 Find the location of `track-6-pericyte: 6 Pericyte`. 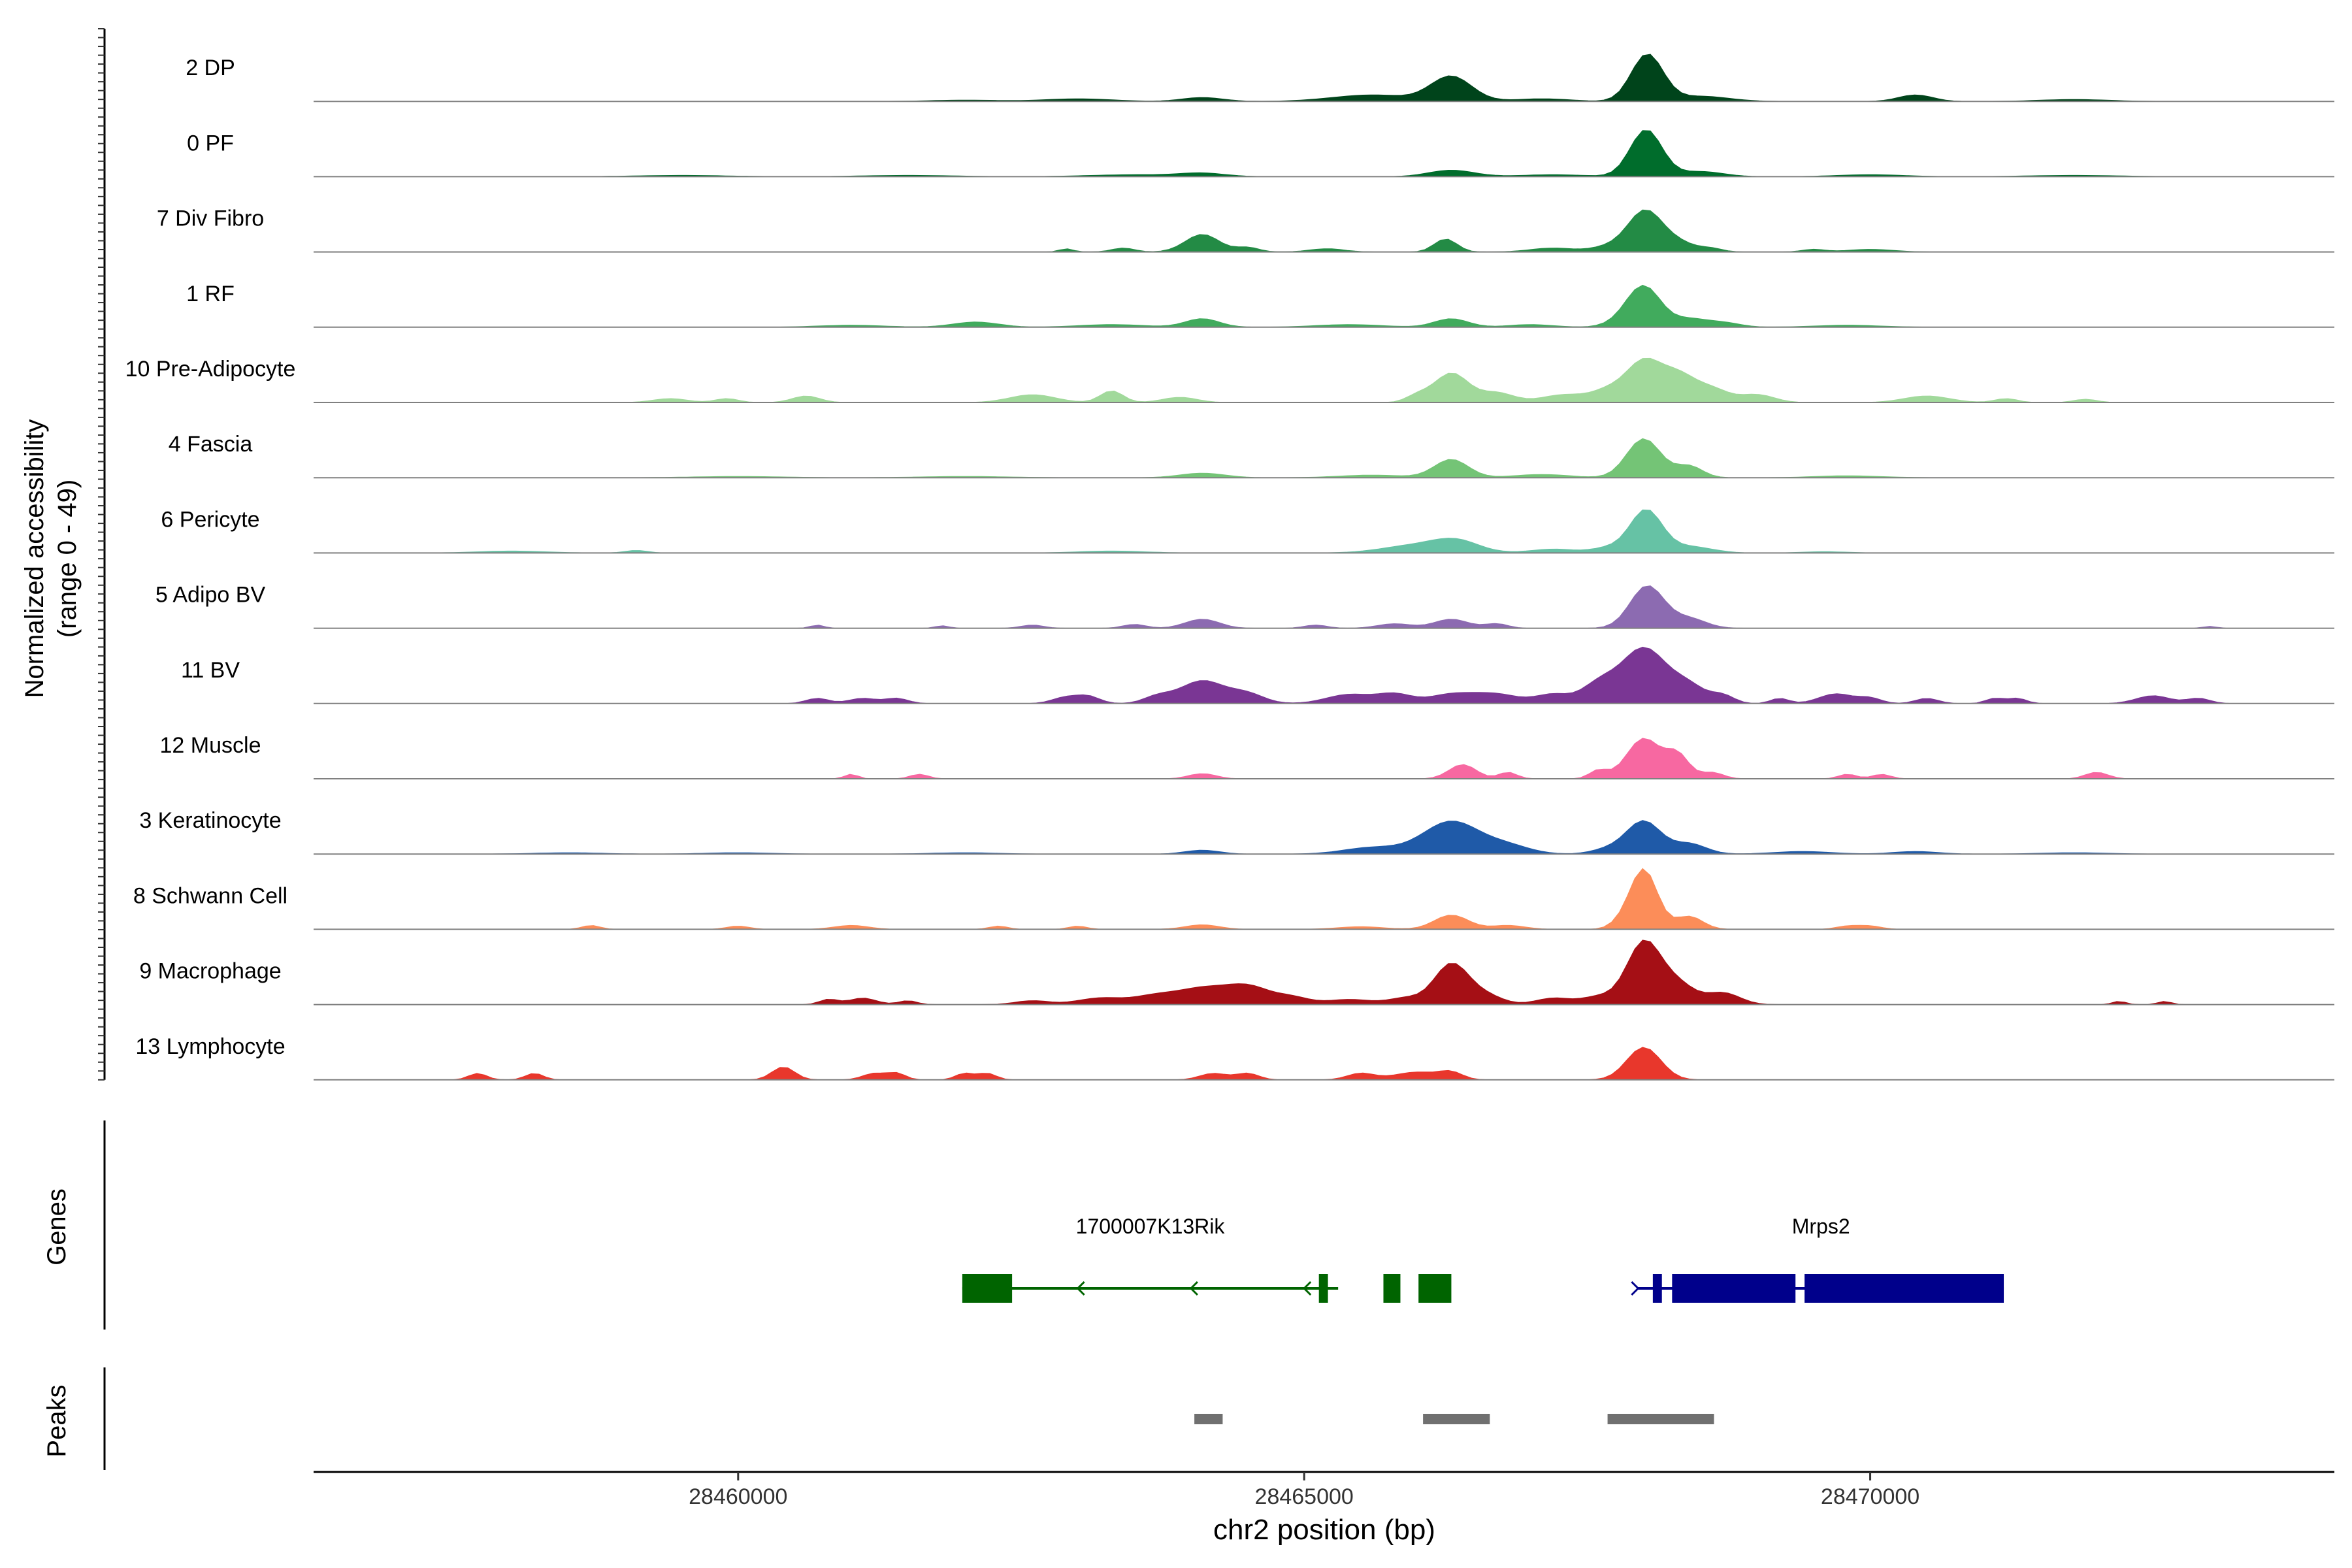

track-6-pericyte: 6 Pericyte is located at coordinates (1247, 530).